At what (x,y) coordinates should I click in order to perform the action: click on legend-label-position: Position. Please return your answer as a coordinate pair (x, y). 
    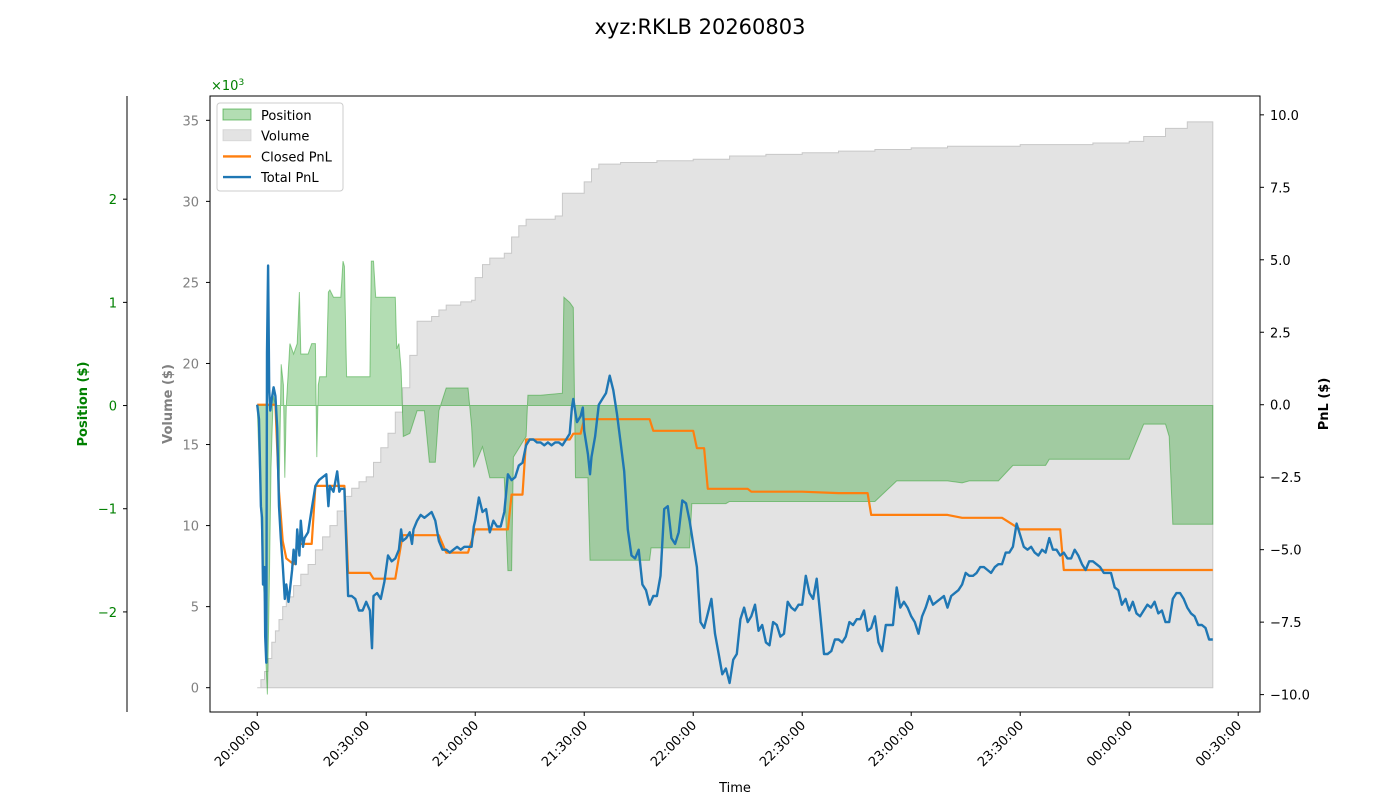
    Looking at the image, I should click on (286, 116).